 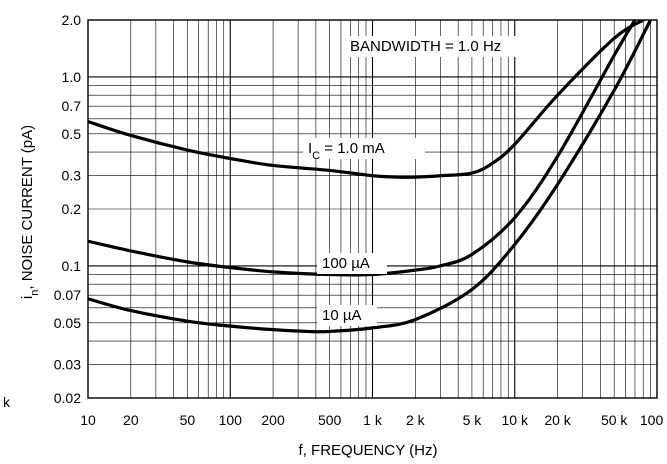 What do you see at coordinates (557, 420) in the screenshot?
I see `x-tick-label: 20 k` at bounding box center [557, 420].